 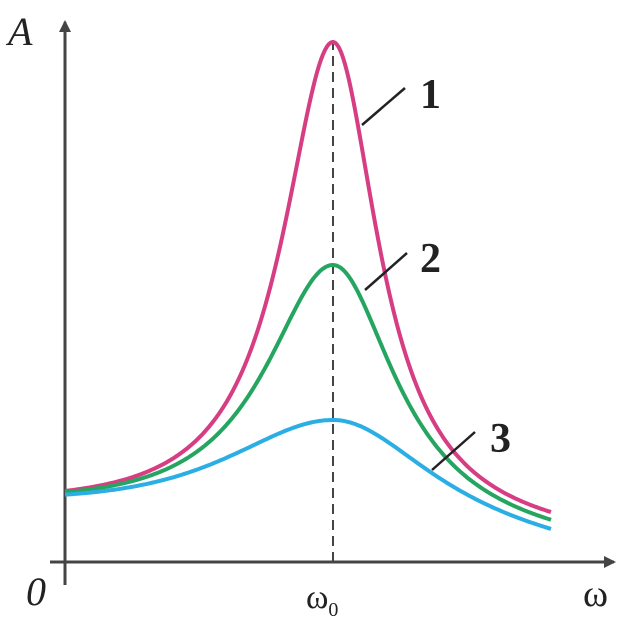 I want to click on resonance-label: ω0, so click(x=322, y=599).